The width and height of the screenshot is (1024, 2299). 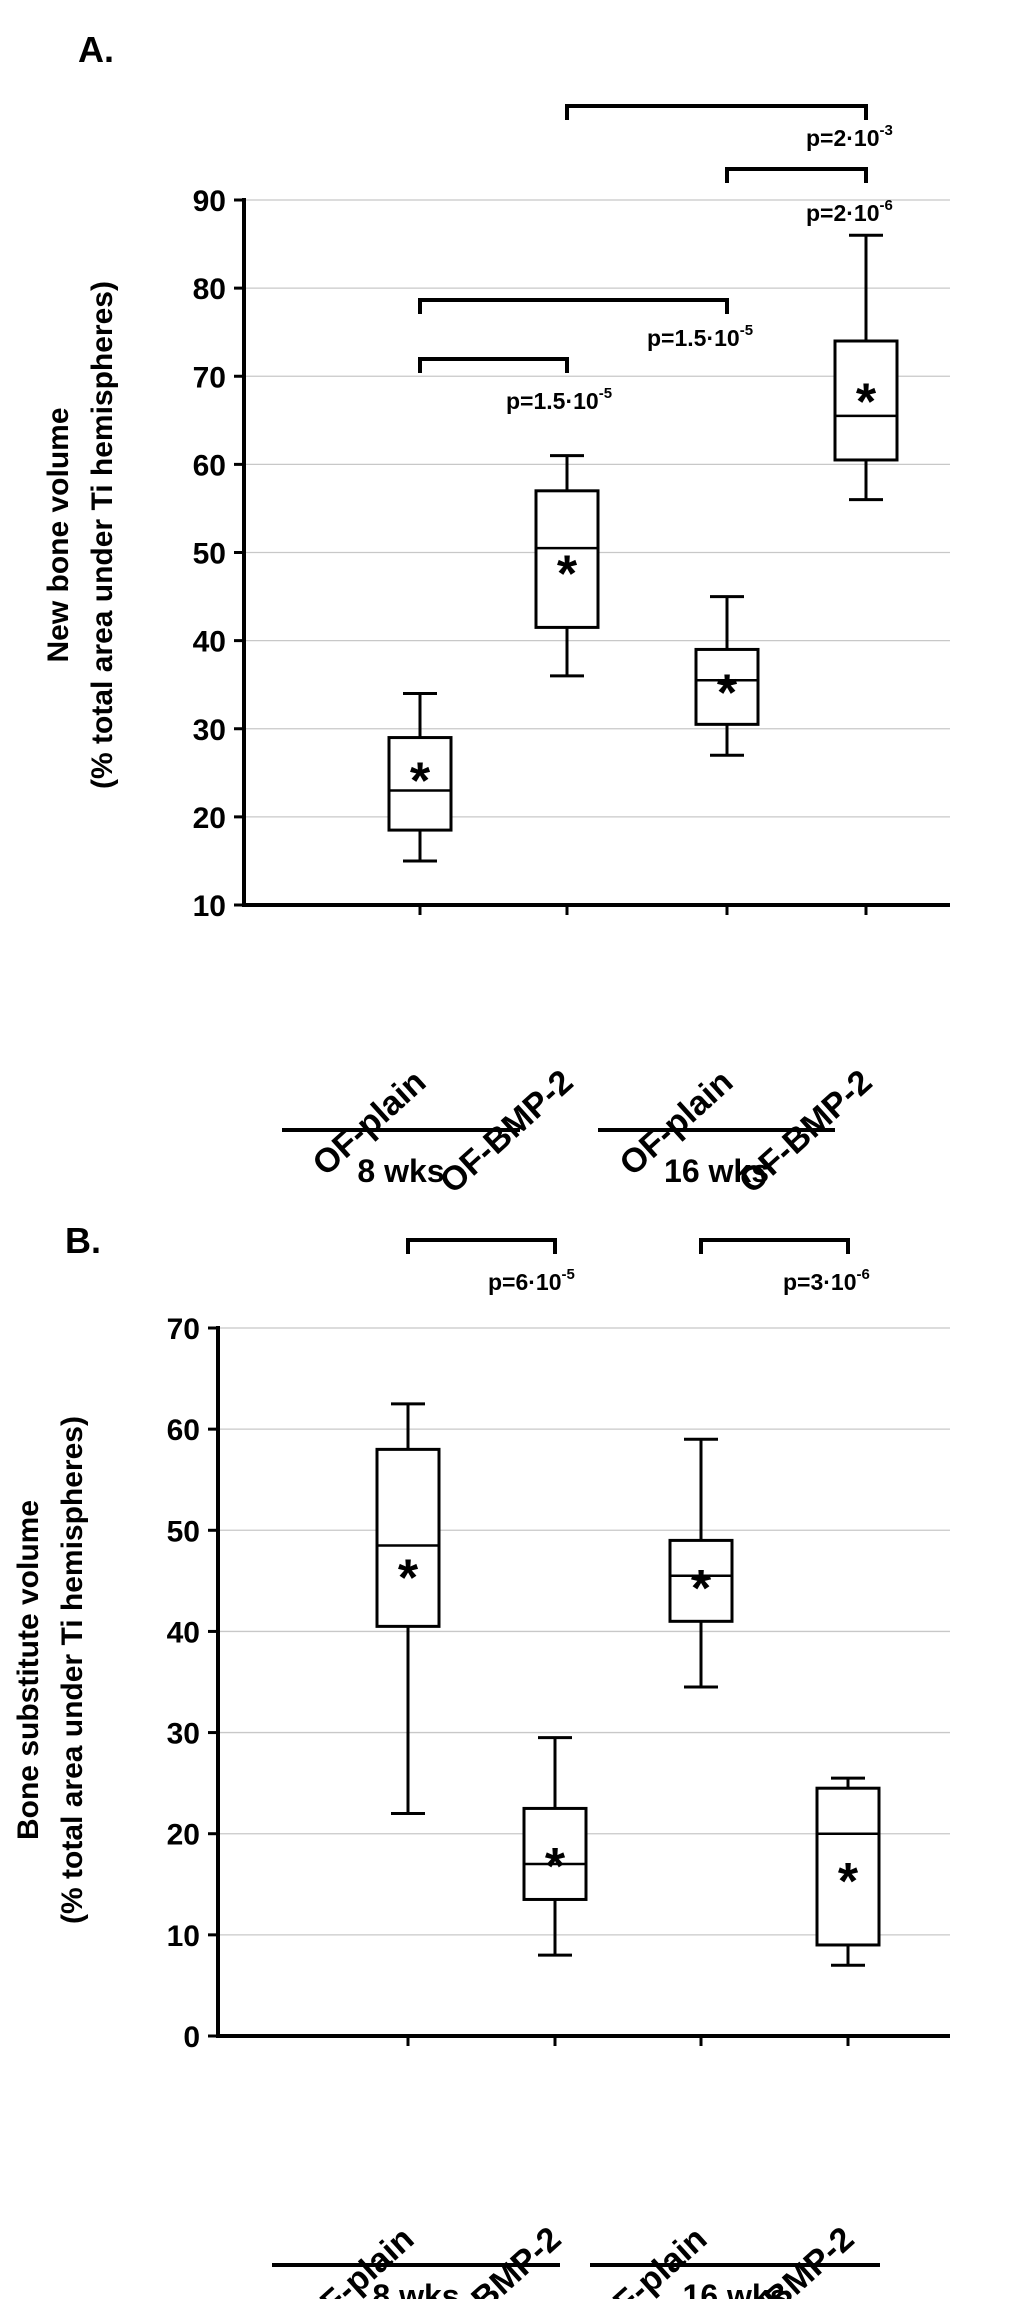 I want to click on y-tick-label: 0, so click(x=191, y=2037).